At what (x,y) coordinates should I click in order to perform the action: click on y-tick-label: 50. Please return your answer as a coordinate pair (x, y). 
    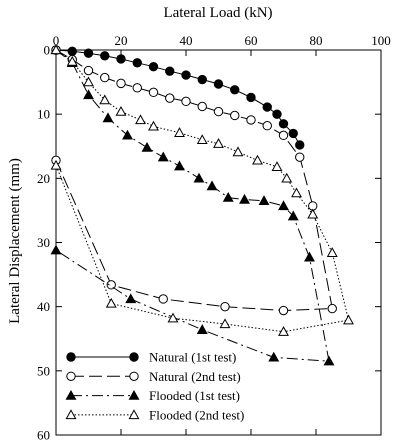
    Looking at the image, I should click on (43, 370).